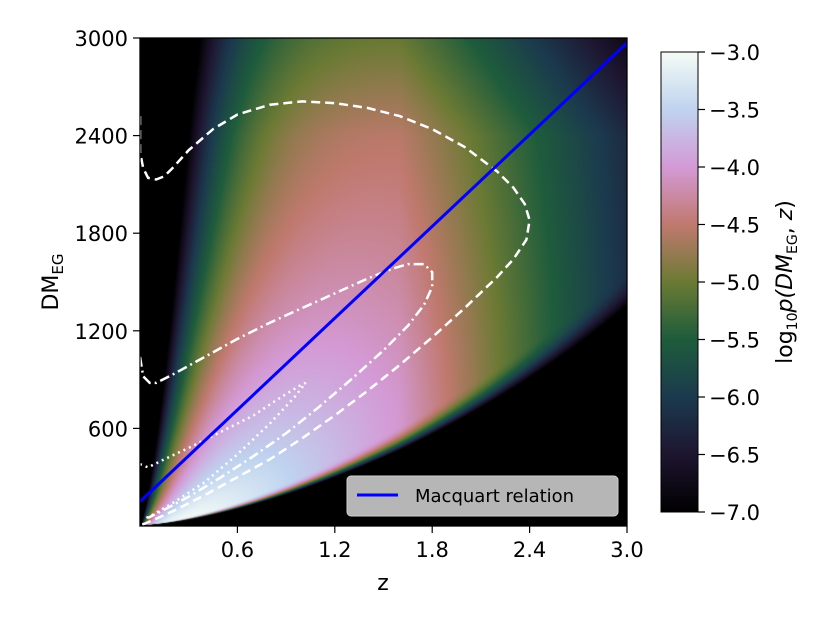 The height and width of the screenshot is (623, 830). Describe the element at coordinates (529, 550) in the screenshot. I see `x-tick-label: 2.4` at that location.